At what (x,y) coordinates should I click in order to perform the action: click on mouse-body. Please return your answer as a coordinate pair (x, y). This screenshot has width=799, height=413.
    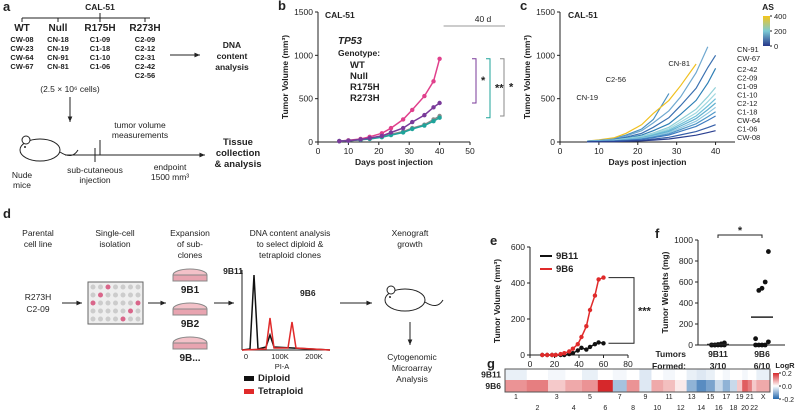
    Looking at the image, I should click on (405, 300).